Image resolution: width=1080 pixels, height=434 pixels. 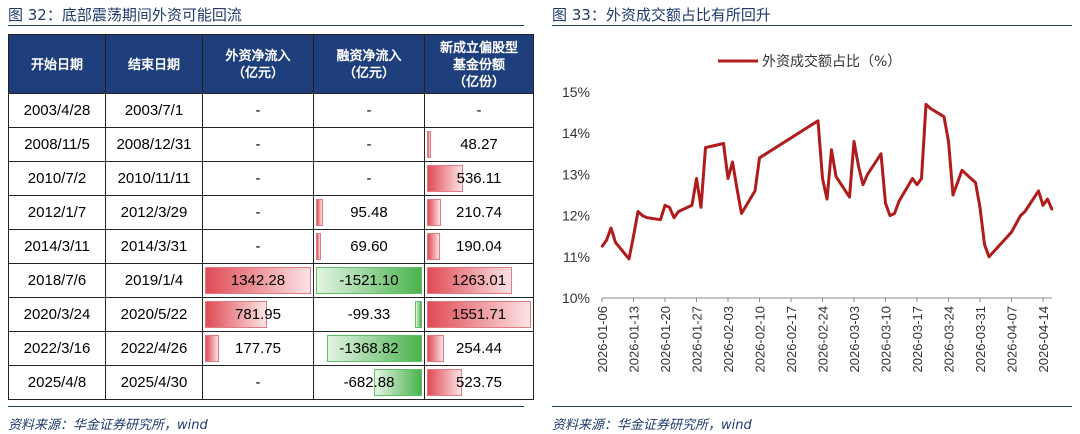 I want to click on cell-value: 523.75, so click(x=479, y=382).